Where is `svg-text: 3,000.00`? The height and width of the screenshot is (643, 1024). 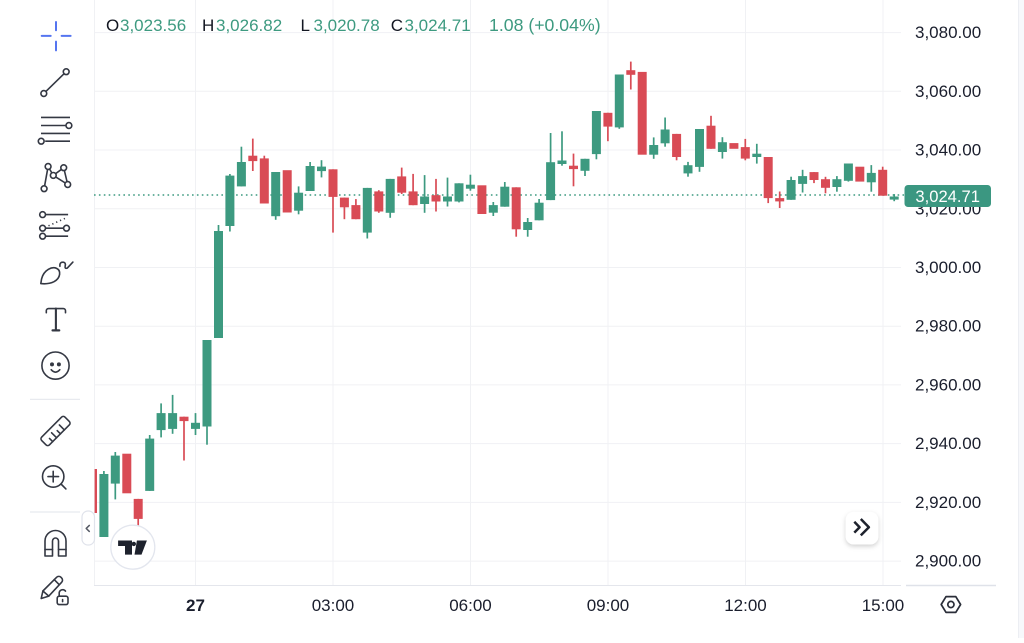 svg-text: 3,000.00 is located at coordinates (948, 267).